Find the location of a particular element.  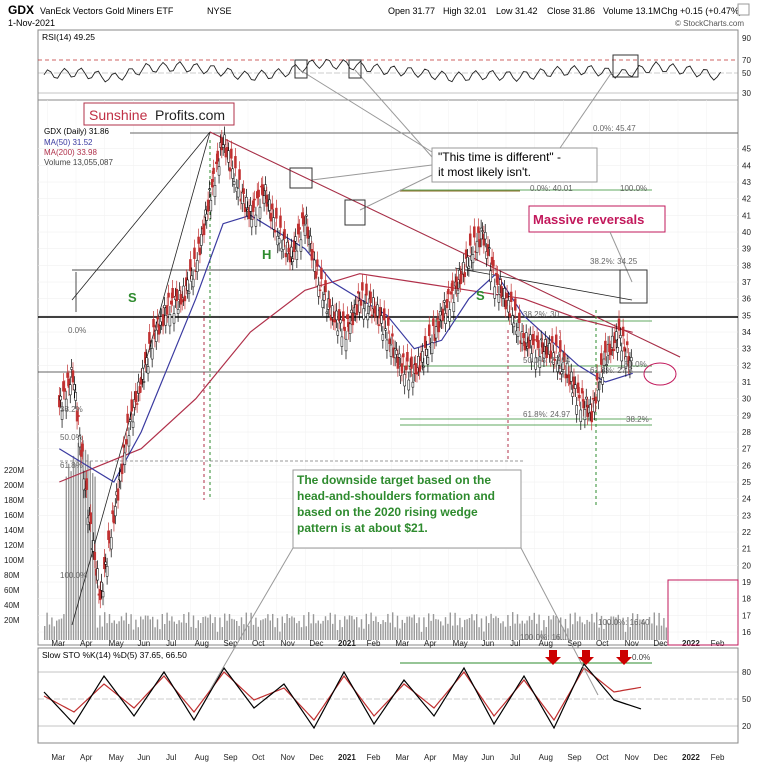

month-label: Jul is located at coordinates (171, 643).